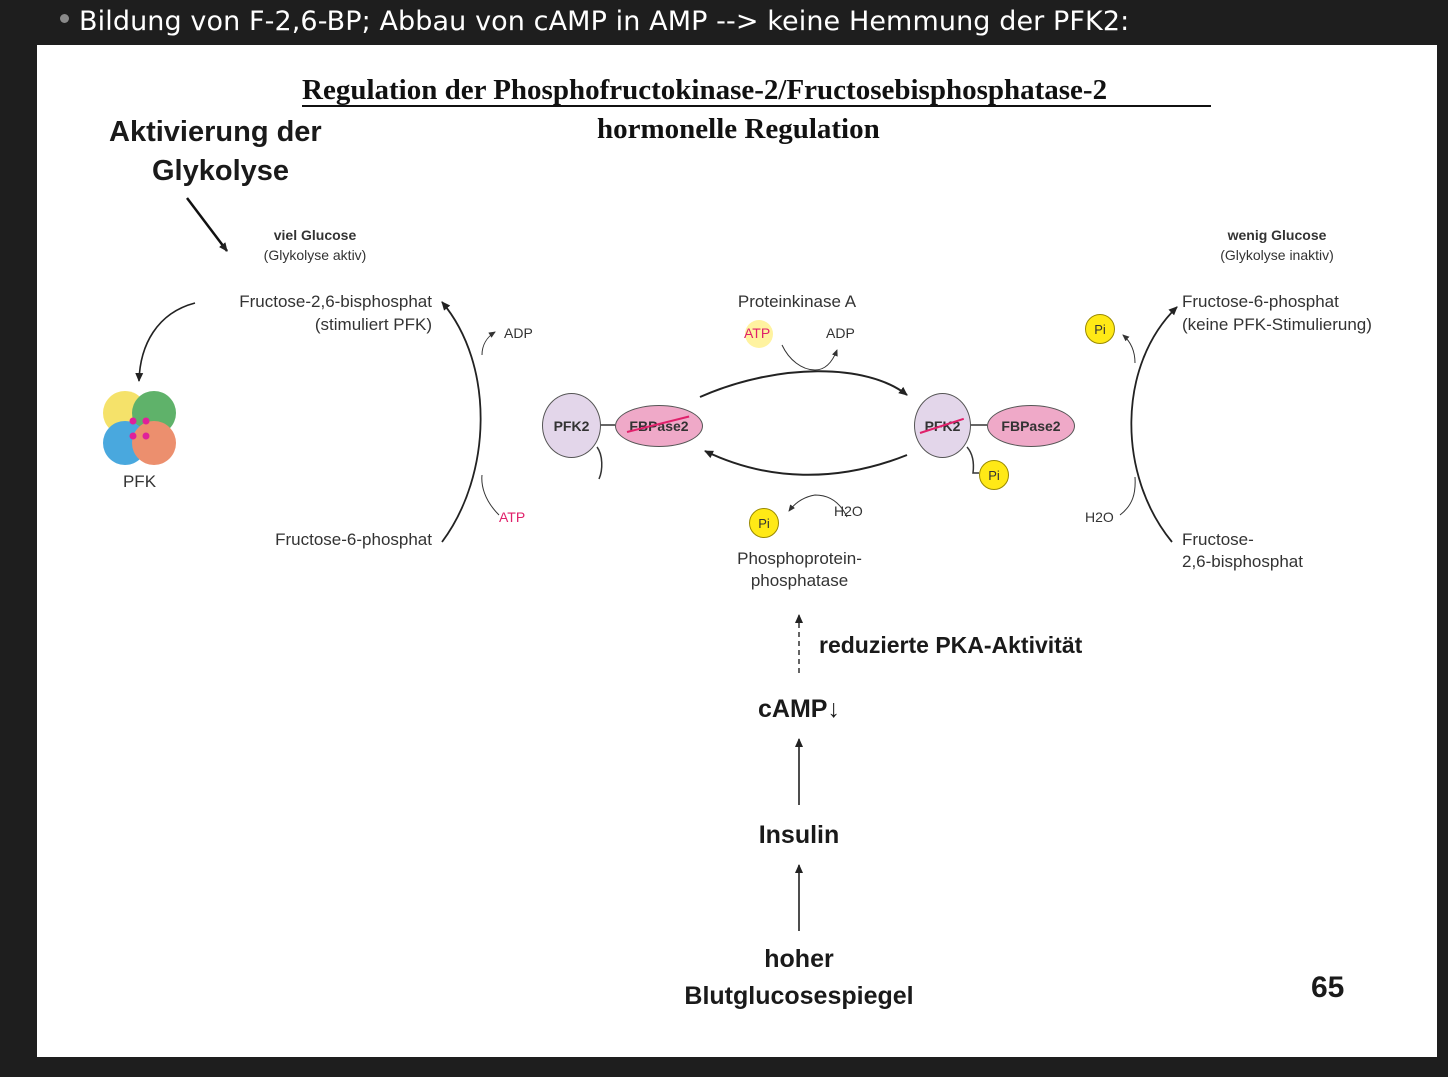 This screenshot has width=1448, height=1077. Describe the element at coordinates (1218, 539) in the screenshot. I see `right-substrate-line1: Fructose-` at that location.